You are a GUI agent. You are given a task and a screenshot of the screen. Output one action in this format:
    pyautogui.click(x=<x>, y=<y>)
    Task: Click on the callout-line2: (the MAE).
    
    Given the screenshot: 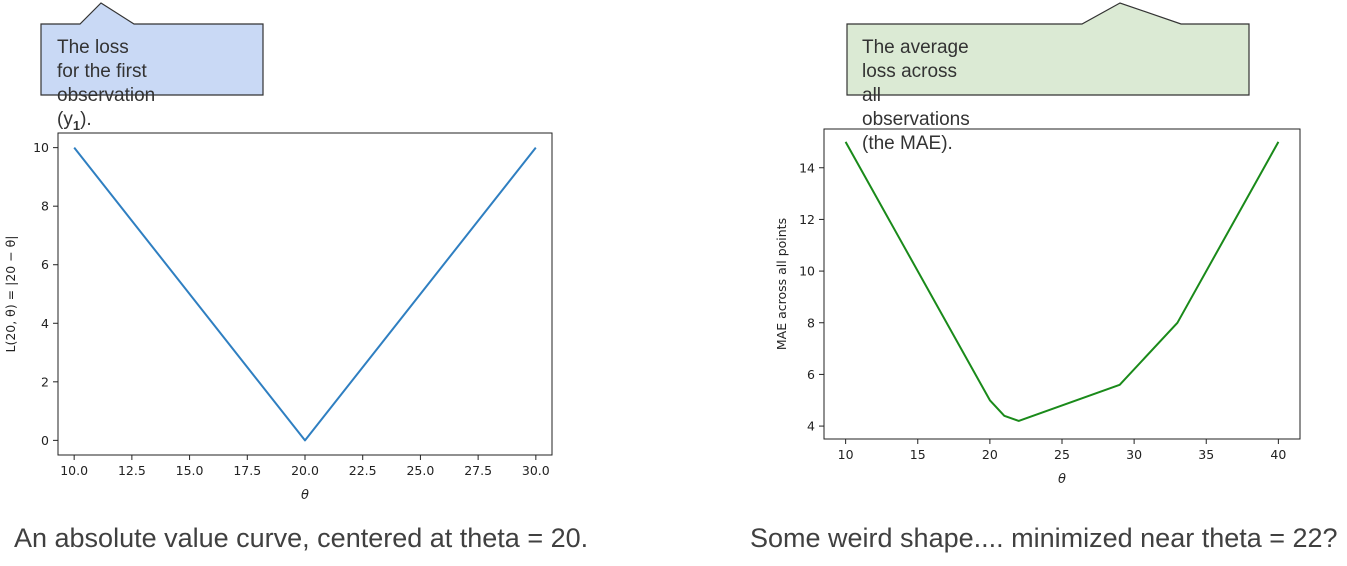 What is the action you would take?
    pyautogui.click(x=907, y=143)
    